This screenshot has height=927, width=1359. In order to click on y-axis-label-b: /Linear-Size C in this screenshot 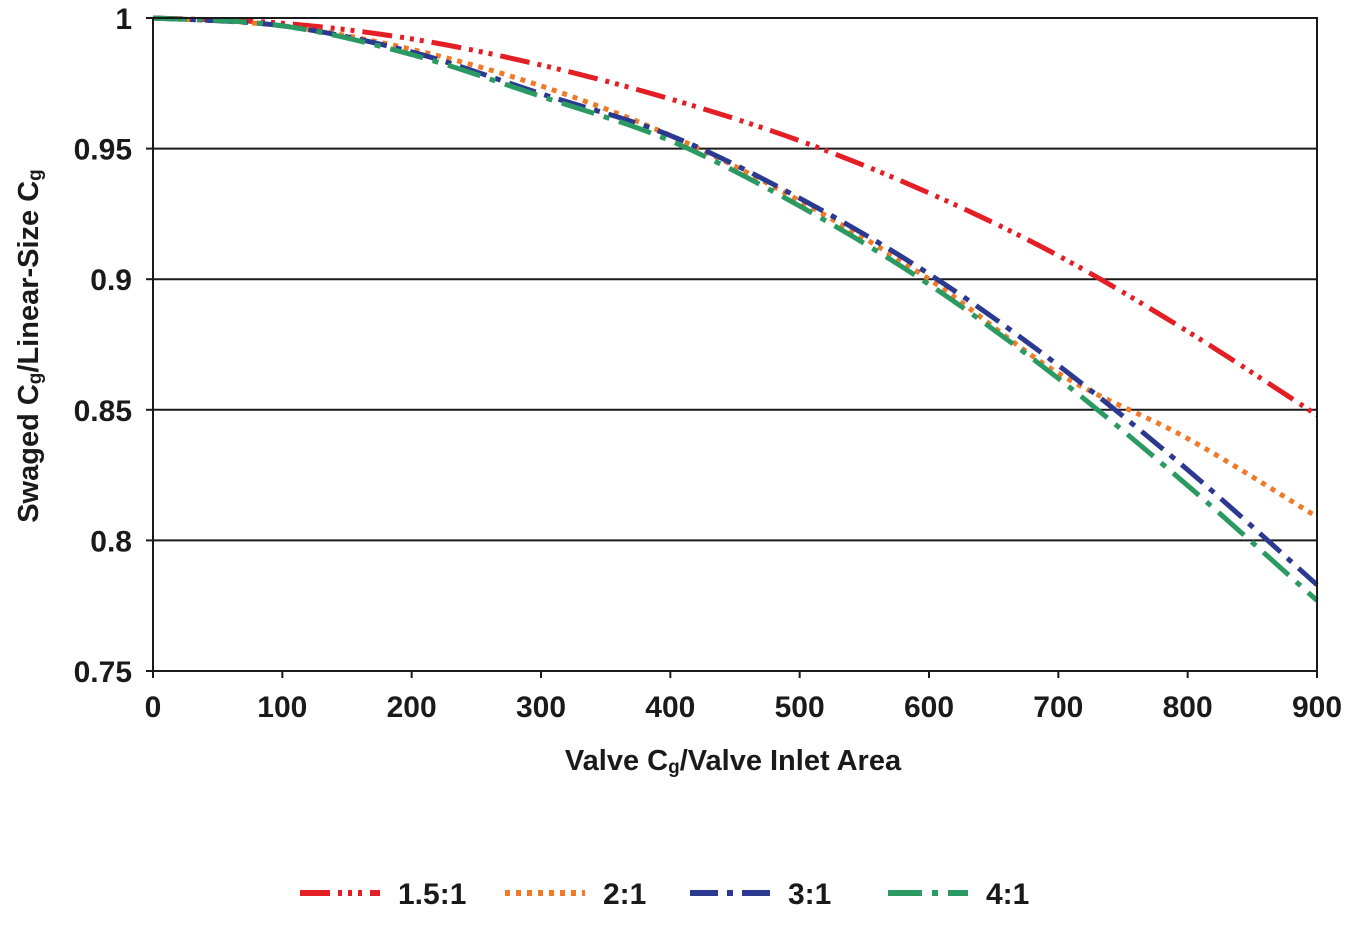, I will do `click(29, 277)`.